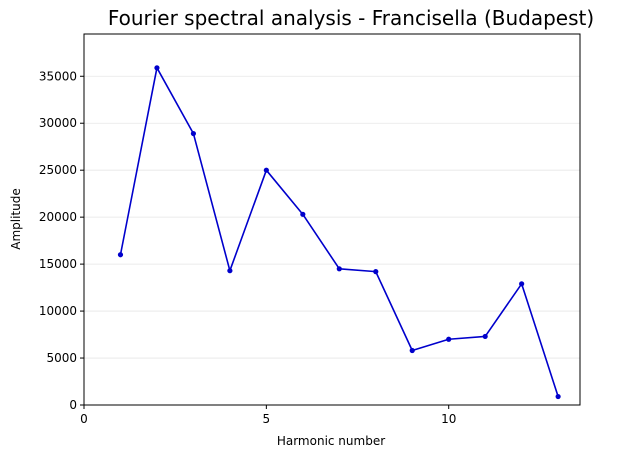  Describe the element at coordinates (58, 170) in the screenshot. I see `y-tick-label: 25000` at that location.